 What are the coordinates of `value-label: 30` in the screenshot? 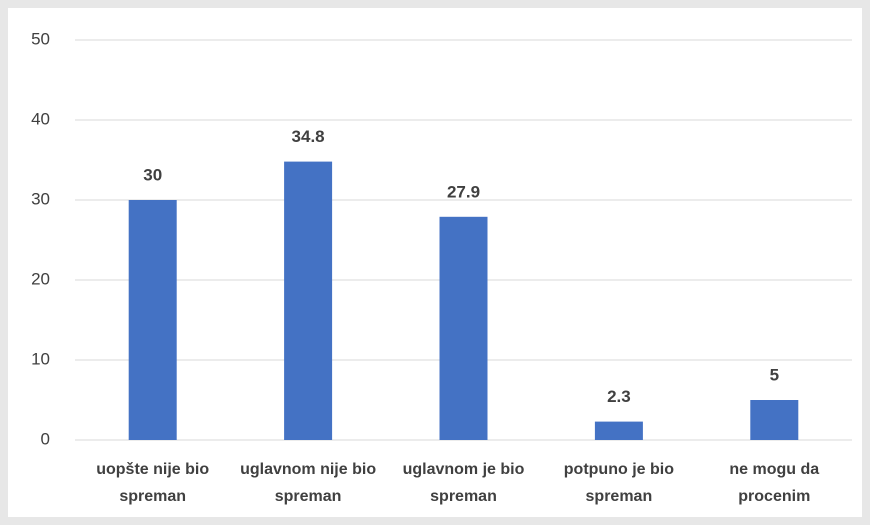 It's located at (152, 174).